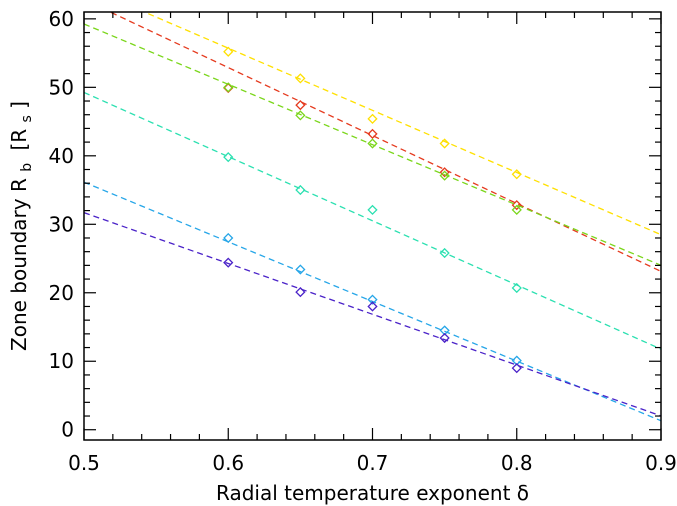 This screenshot has height=506, width=677. I want to click on y-axis-label: Zone boundary R b [R s ], so click(21, 226).